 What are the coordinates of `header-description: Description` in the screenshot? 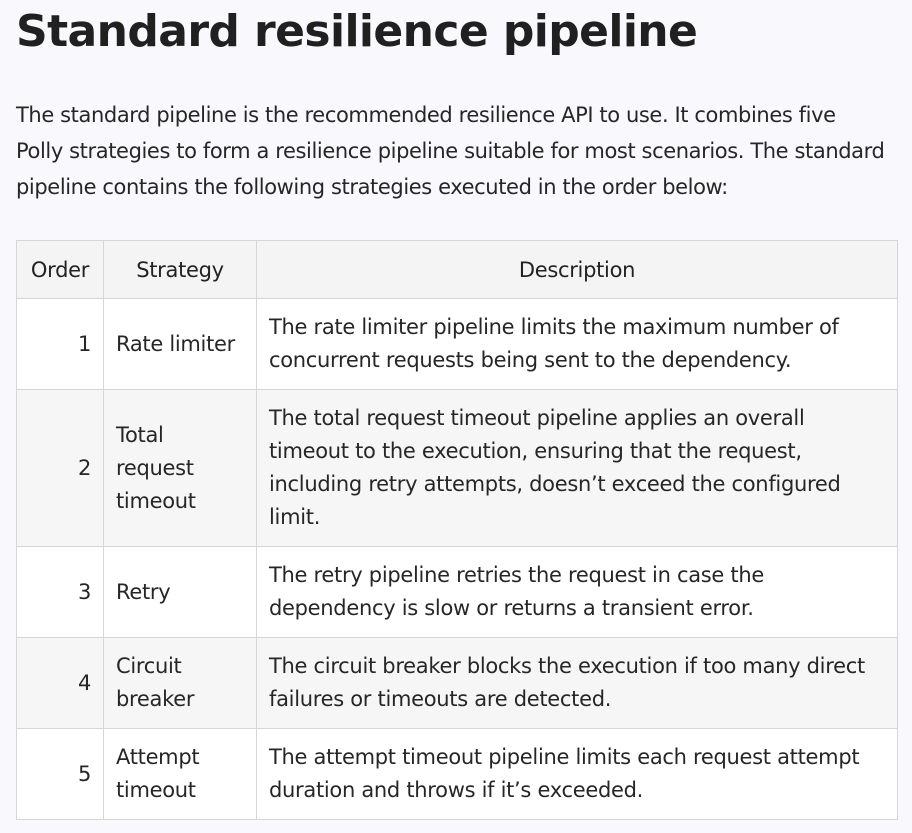 It's located at (577, 269).